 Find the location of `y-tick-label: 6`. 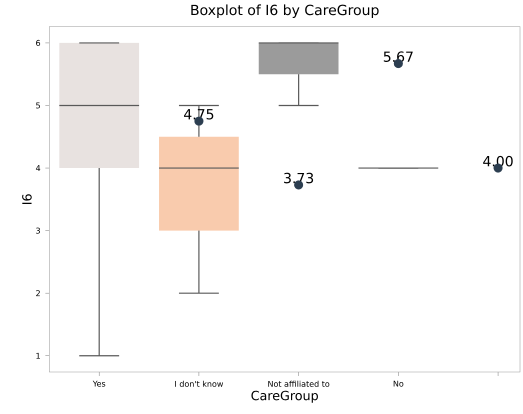

y-tick-label: 6 is located at coordinates (38, 43).